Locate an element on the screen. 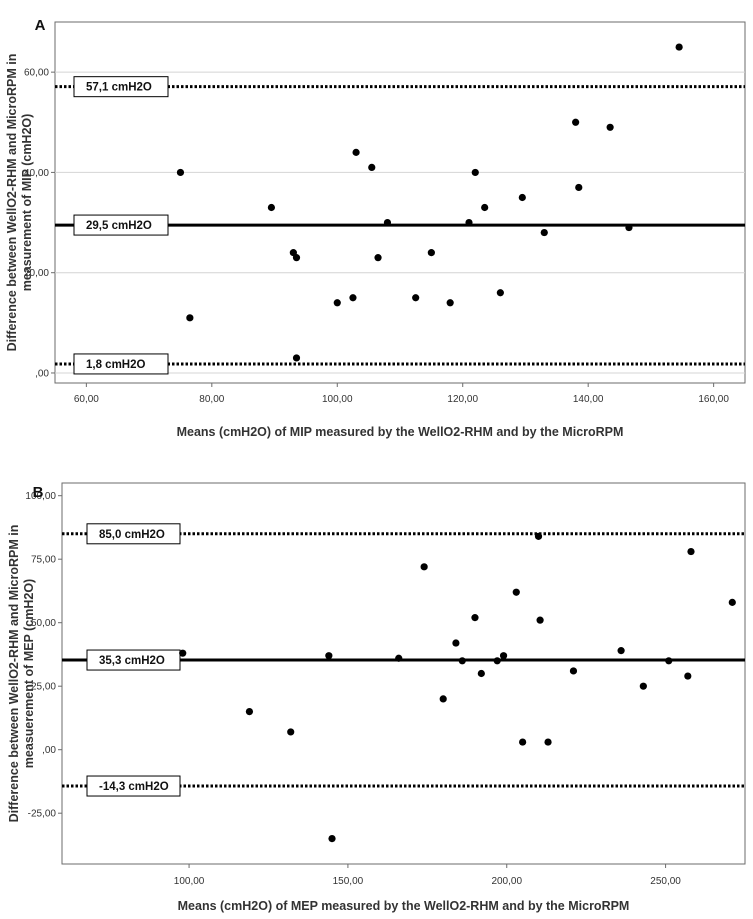 Image resolution: width=753 pixels, height=919 pixels. x-tick-label: 150,00 is located at coordinates (348, 881).